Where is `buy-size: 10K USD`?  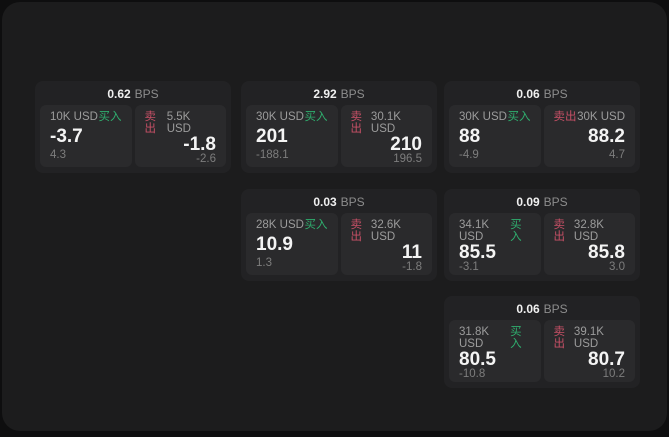
buy-size: 10K USD is located at coordinates (74, 117).